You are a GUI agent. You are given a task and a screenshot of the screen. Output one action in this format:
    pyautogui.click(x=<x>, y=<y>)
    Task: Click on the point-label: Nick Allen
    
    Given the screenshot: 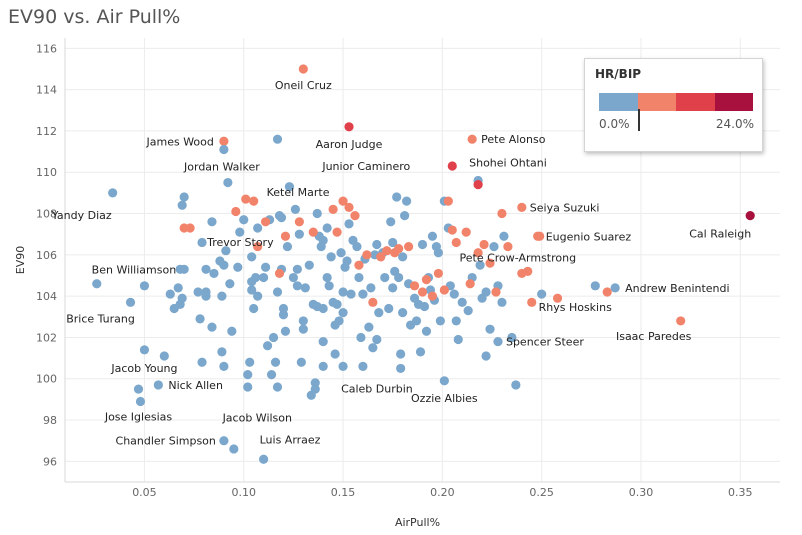 What is the action you would take?
    pyautogui.click(x=195, y=385)
    